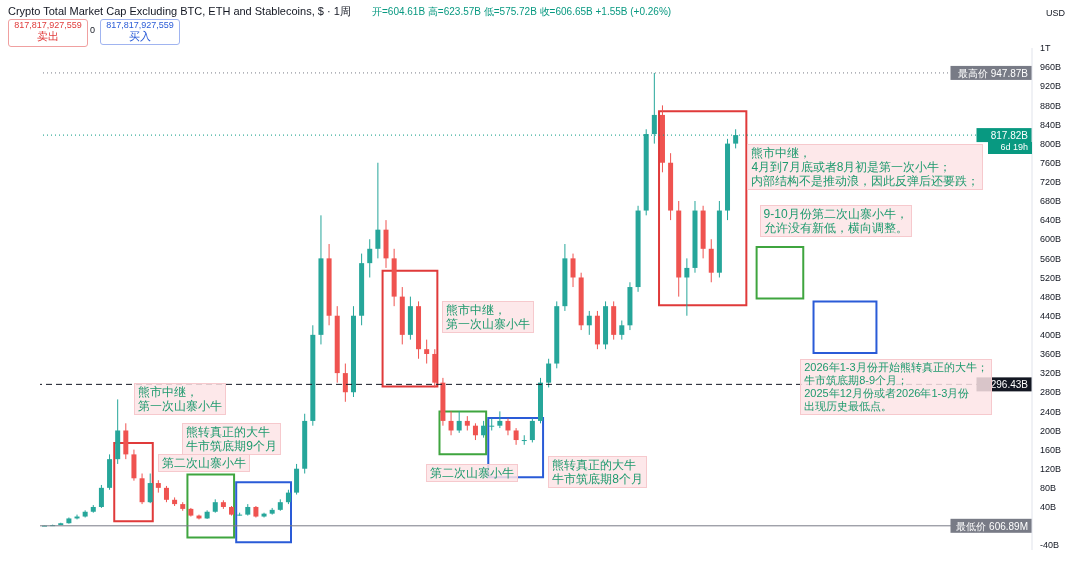 Image resolution: width=1080 pixels, height=563 pixels. Describe the element at coordinates (1051, 201) in the screenshot. I see `y-tick-label: 680B` at that location.